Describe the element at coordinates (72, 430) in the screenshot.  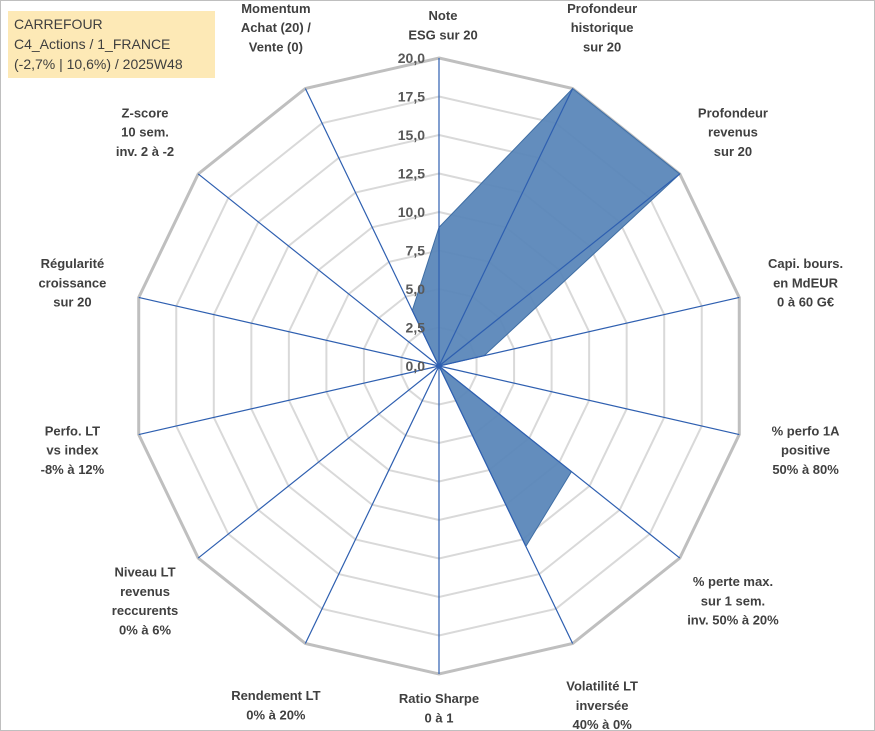
I see `axis-label-10-line-0: Perfo. LT` at that location.